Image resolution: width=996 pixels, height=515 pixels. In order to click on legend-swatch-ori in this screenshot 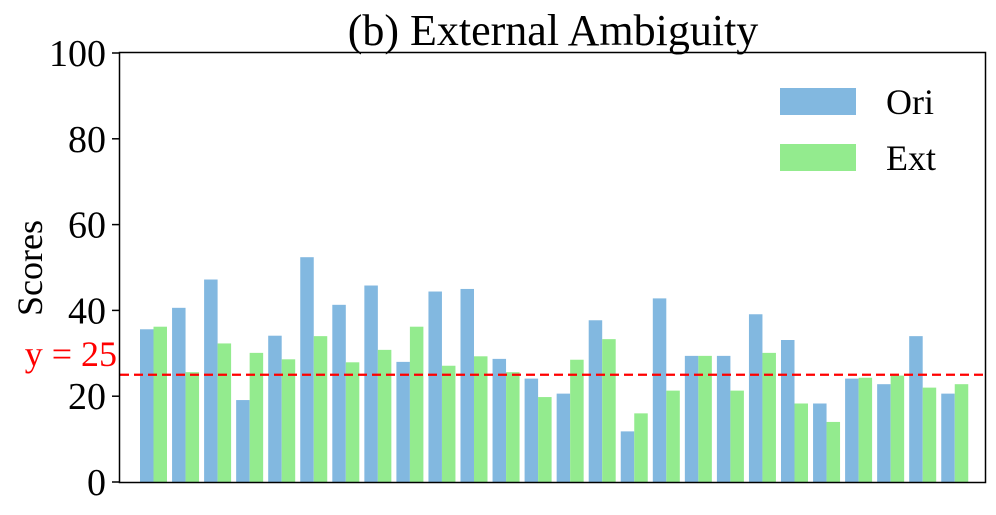, I will do `click(818, 101)`.